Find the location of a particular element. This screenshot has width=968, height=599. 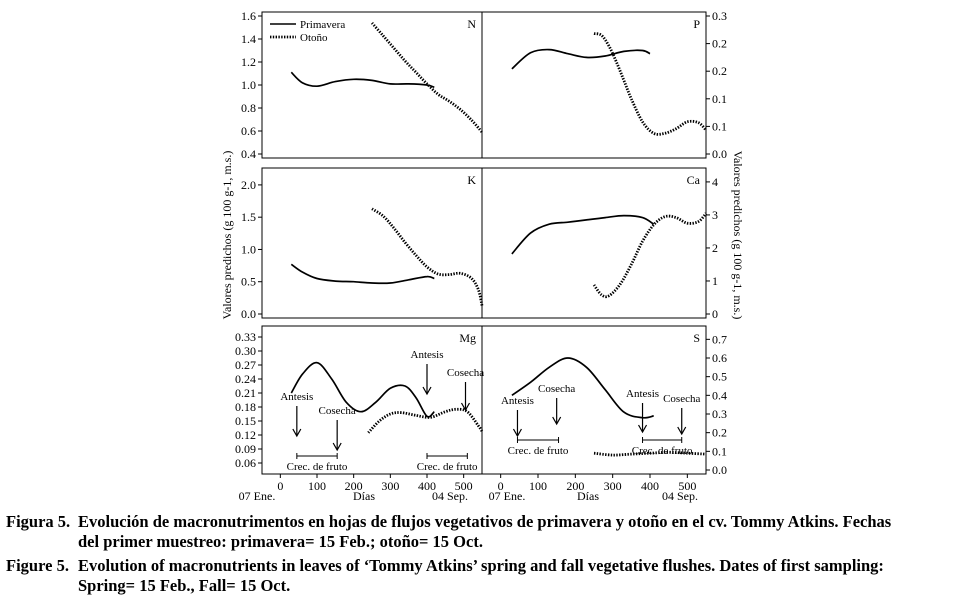

ytick-label-s-1: 0.1 is located at coordinates (719, 451).